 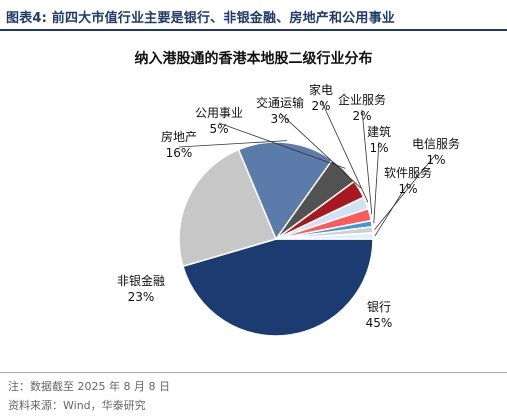 What do you see at coordinates (279, 119) in the screenshot?
I see `slice-value-label-4: 3%` at bounding box center [279, 119].